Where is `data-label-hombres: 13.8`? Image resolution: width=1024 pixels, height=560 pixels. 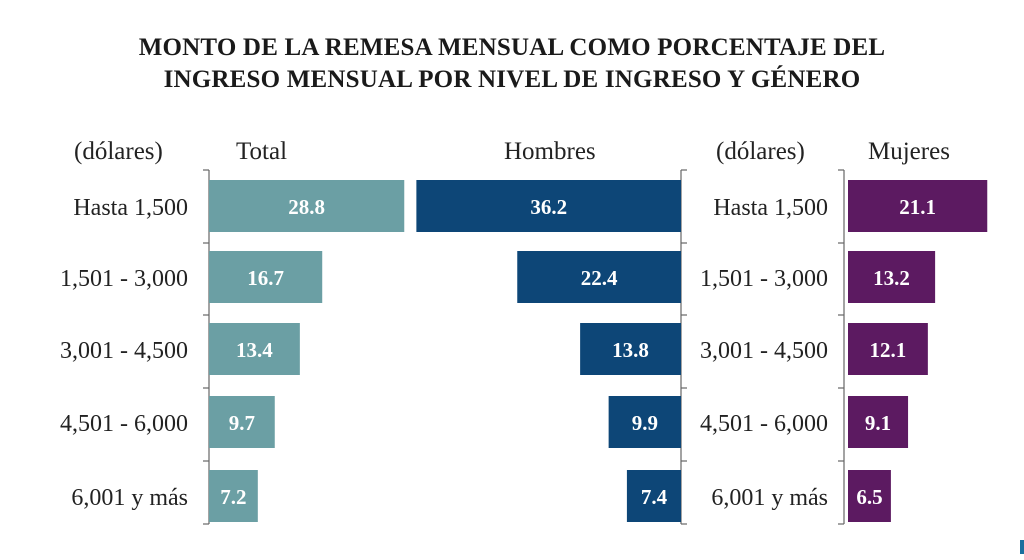
data-label-hombres: 13.8 is located at coordinates (630, 350).